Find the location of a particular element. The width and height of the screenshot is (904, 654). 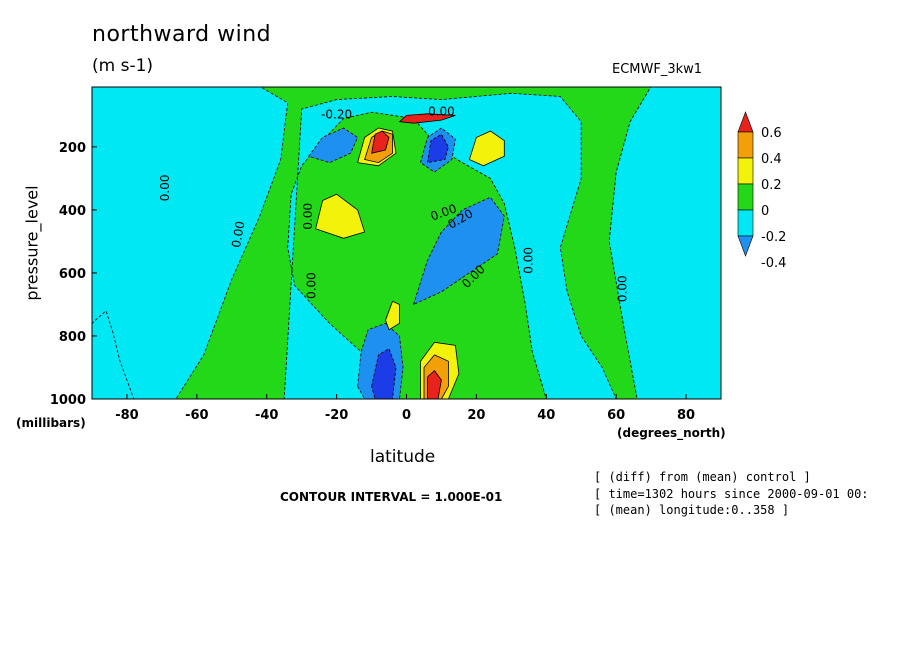

y-axis-units: (millibars) is located at coordinates (51, 423).